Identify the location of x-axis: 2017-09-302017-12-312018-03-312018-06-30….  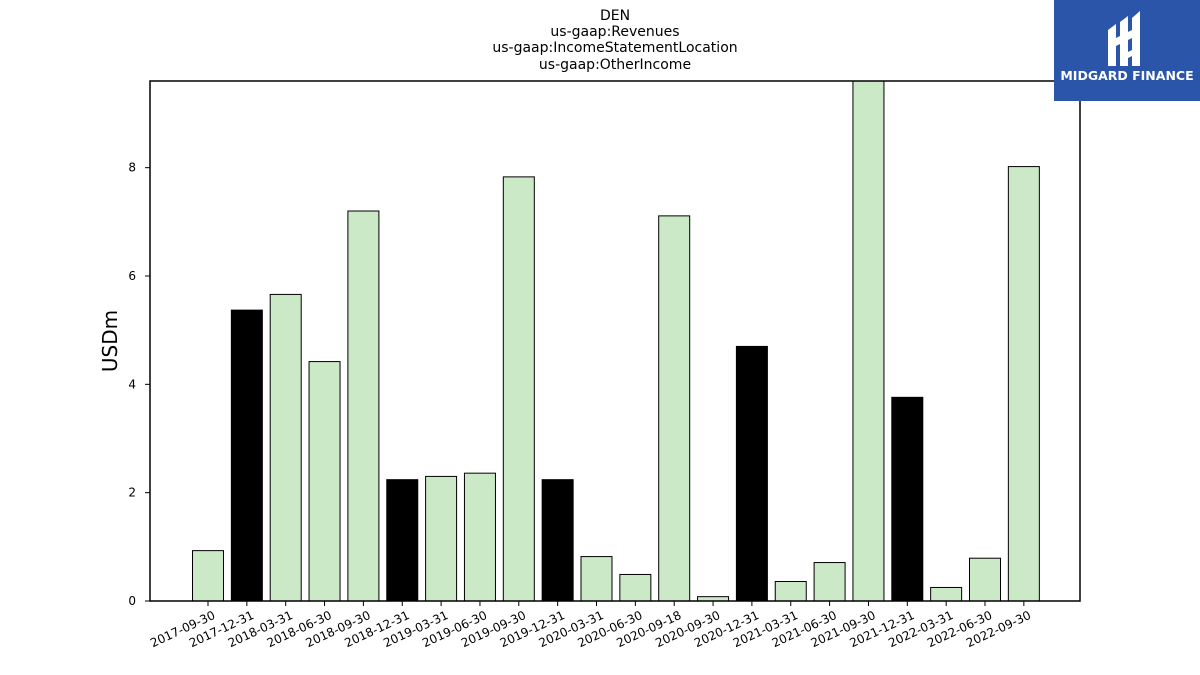
(590, 625).